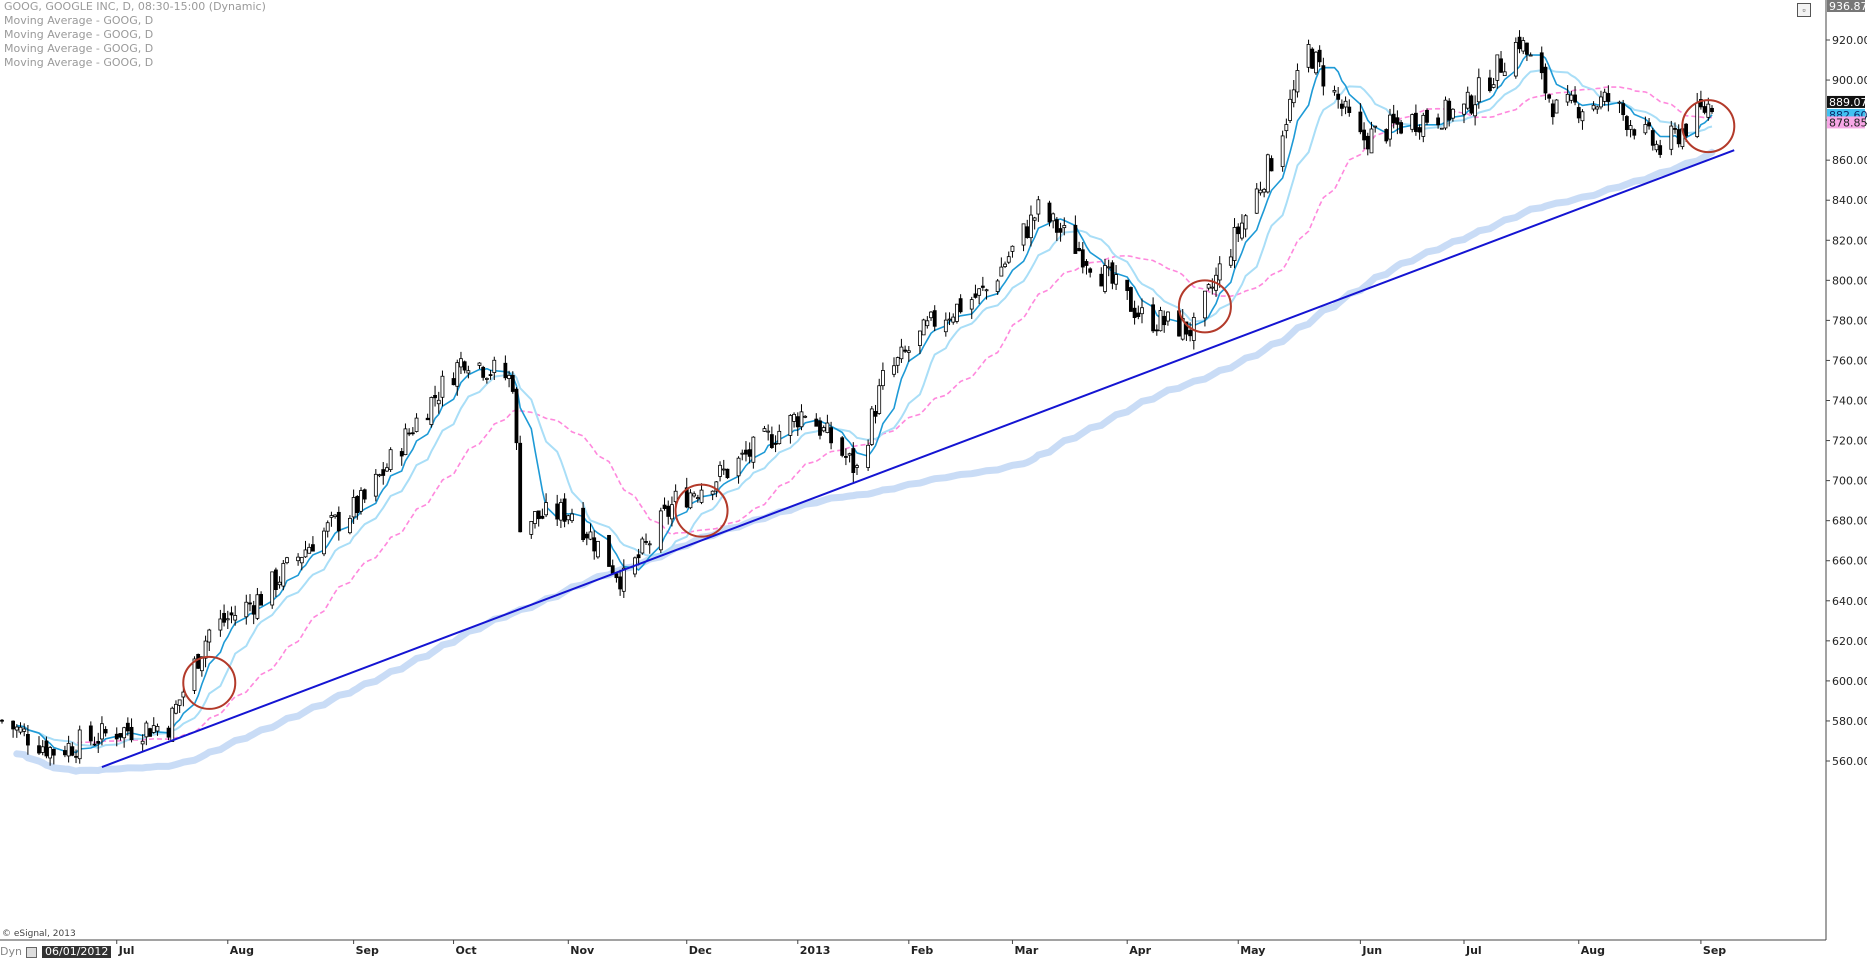  I want to click on y-tick-label: 800.00, so click(1849, 280).